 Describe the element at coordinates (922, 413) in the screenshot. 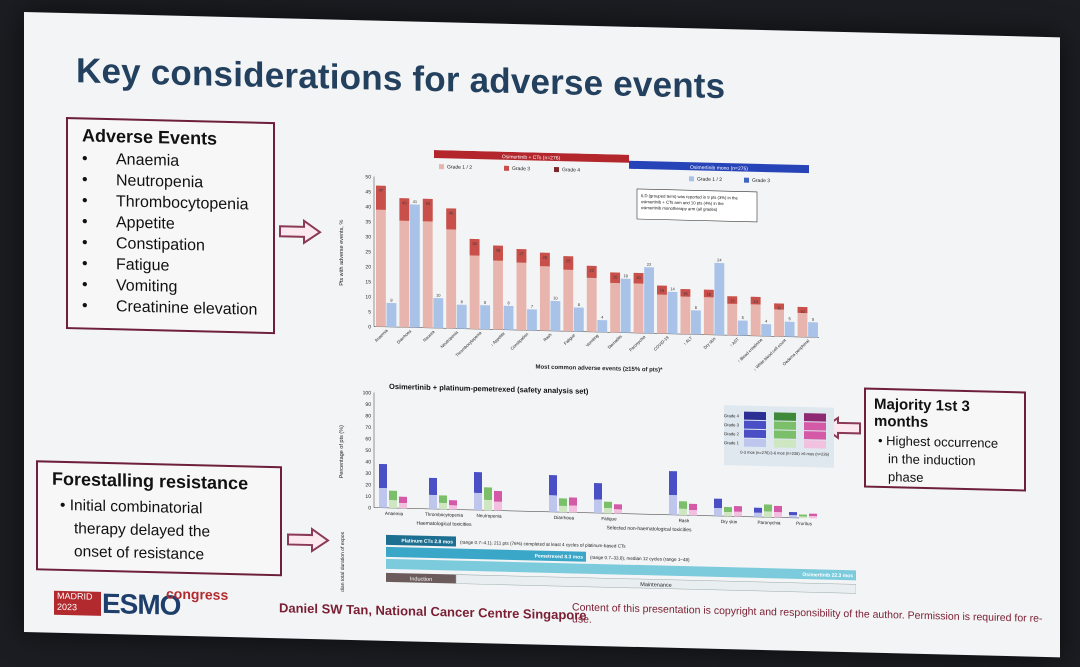

I see `majority-heading: Majority 1st 3 months` at that location.